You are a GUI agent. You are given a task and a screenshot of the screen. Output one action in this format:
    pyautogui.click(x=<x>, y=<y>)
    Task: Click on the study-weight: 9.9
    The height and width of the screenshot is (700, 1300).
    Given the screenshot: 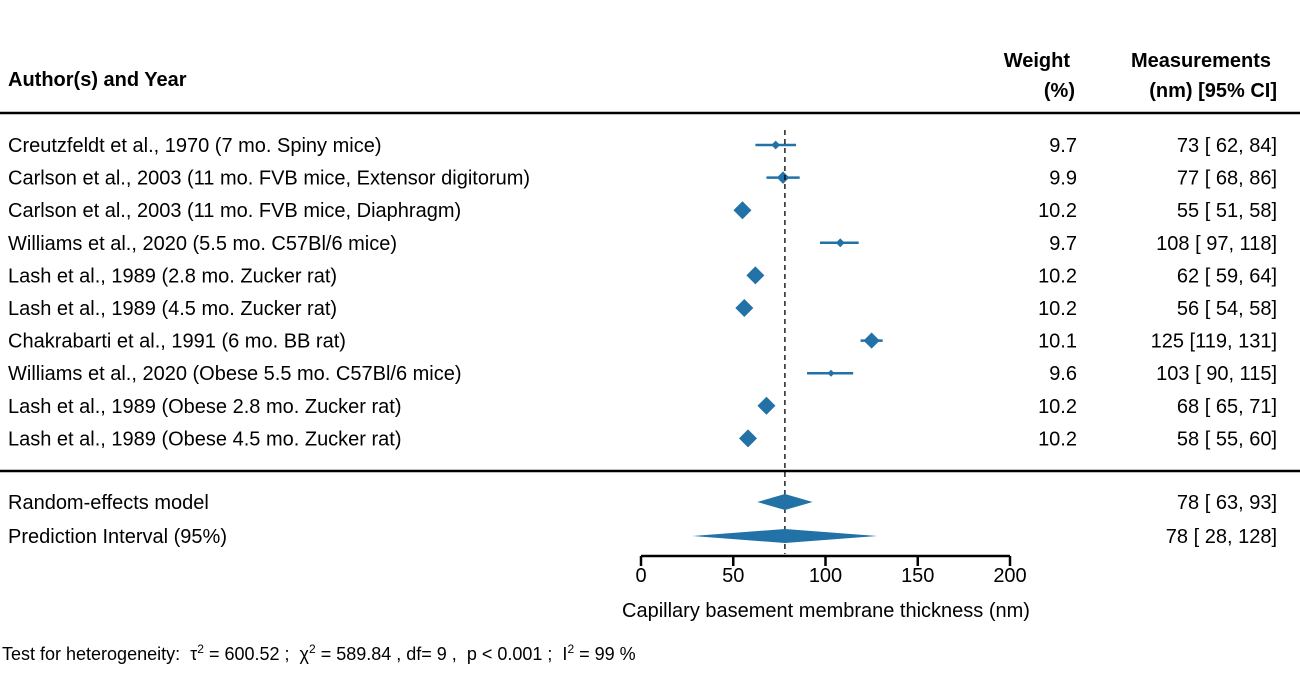 What is the action you would take?
    pyautogui.click(x=1063, y=179)
    